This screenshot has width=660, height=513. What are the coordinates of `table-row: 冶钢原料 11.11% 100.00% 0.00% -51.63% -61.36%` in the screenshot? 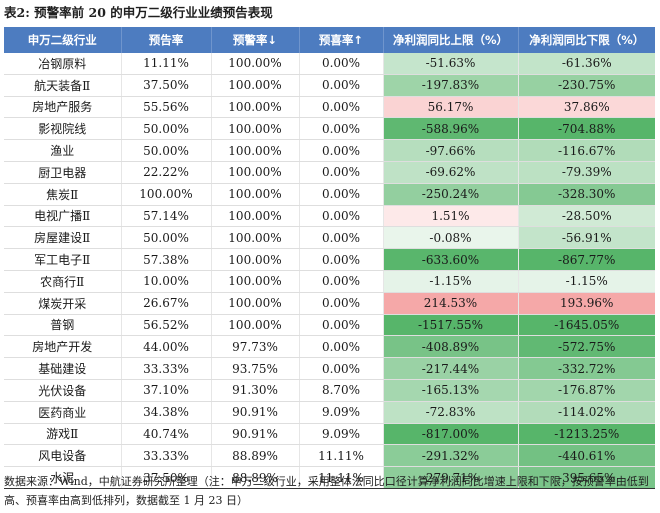 It's located at (329, 64).